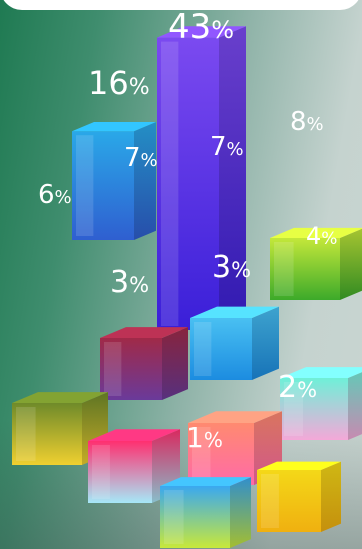 This screenshot has width=362, height=549. Describe the element at coordinates (321, 236) in the screenshot. I see `value-label-4: 4%` at that location.